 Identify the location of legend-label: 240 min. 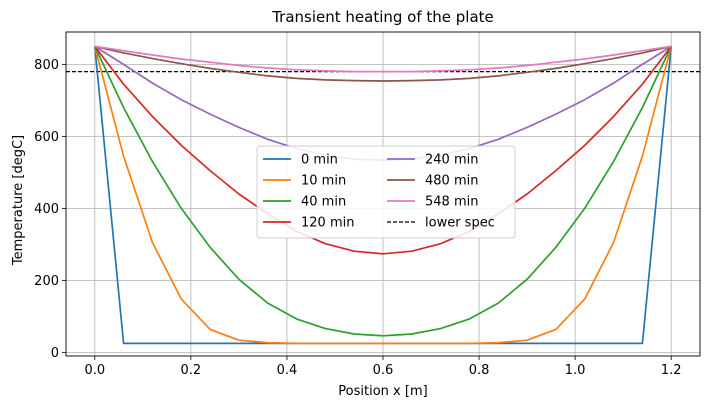
(451, 160).